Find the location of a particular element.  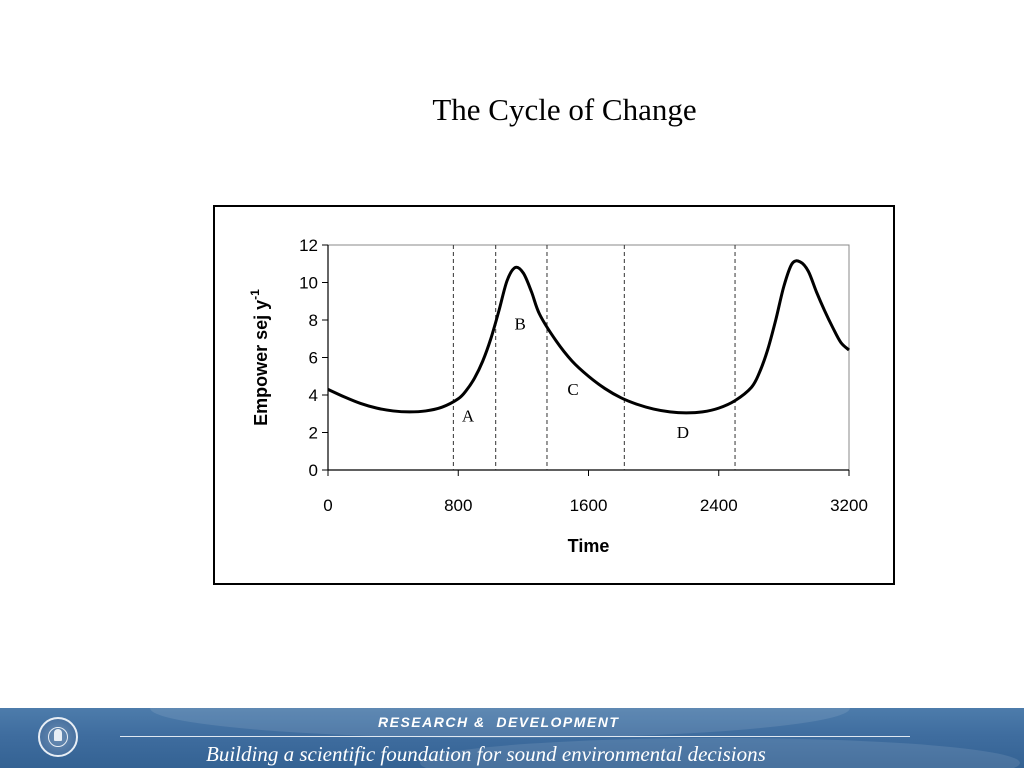

slide-title: The Cycle of Change is located at coordinates (564, 109).